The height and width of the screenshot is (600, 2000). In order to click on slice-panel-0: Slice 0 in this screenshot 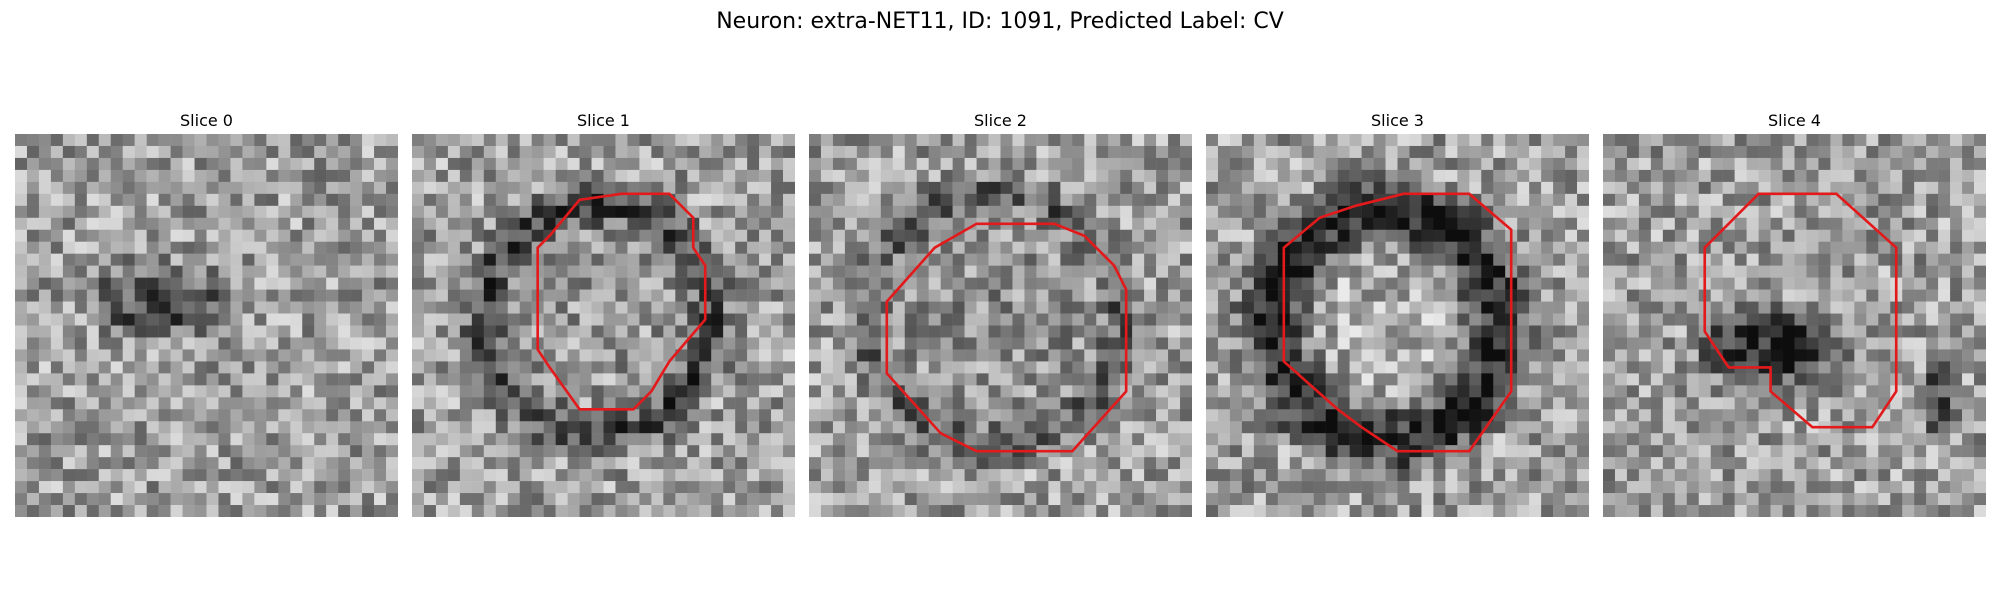, I will do `click(206, 312)`.